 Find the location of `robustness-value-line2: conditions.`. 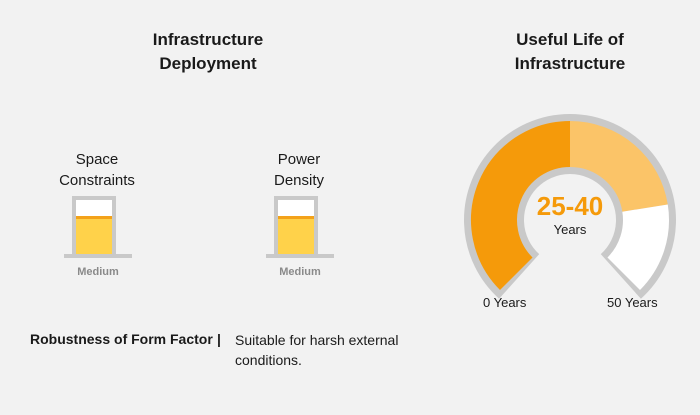

robustness-value-line2: conditions. is located at coordinates (268, 360).